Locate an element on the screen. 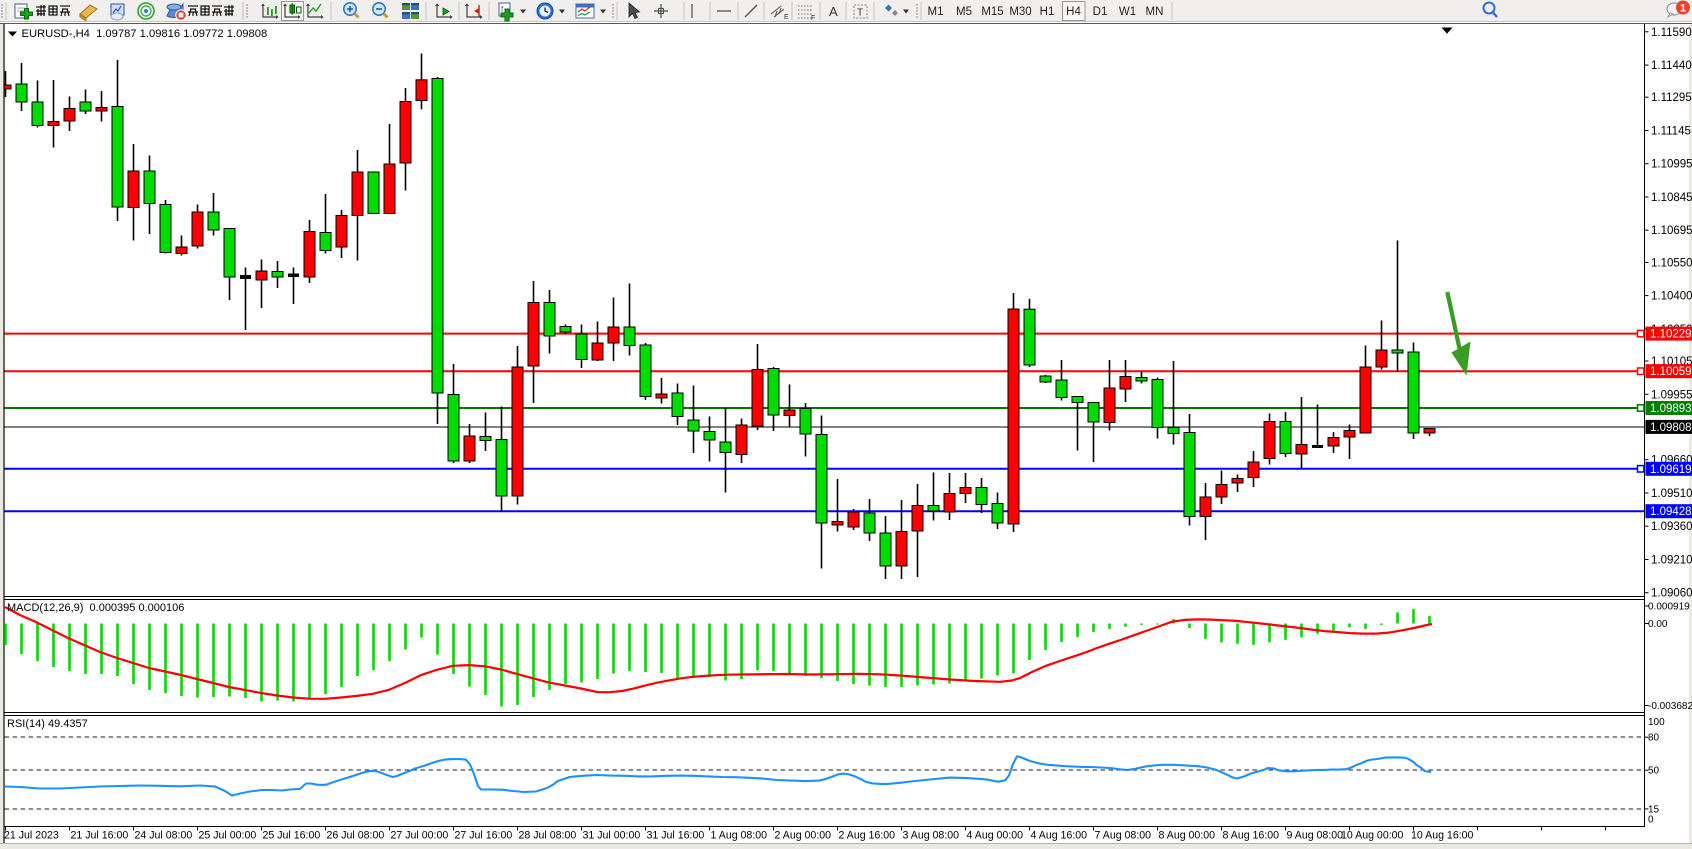 The height and width of the screenshot is (849, 1692). svg-text: 24 Jul 08:00 is located at coordinates (164, 836).